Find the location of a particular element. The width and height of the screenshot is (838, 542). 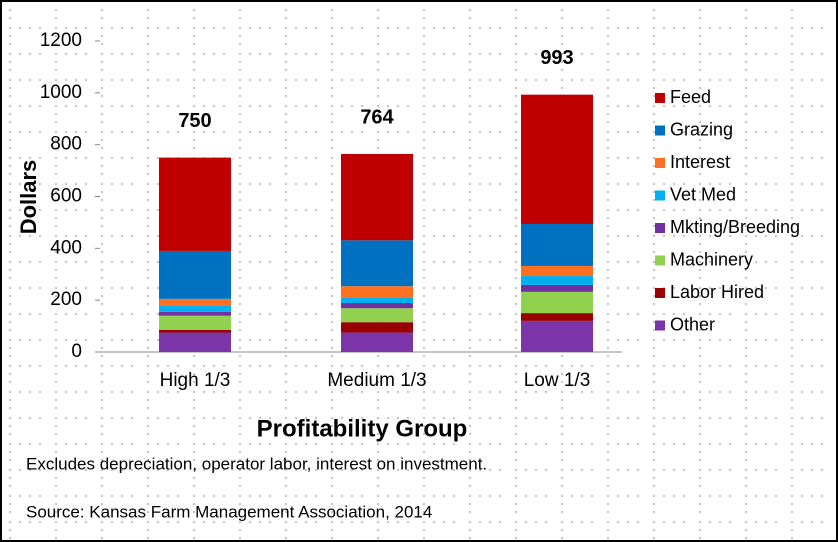

x-tick-label: Medium 1/3 is located at coordinates (376, 380).